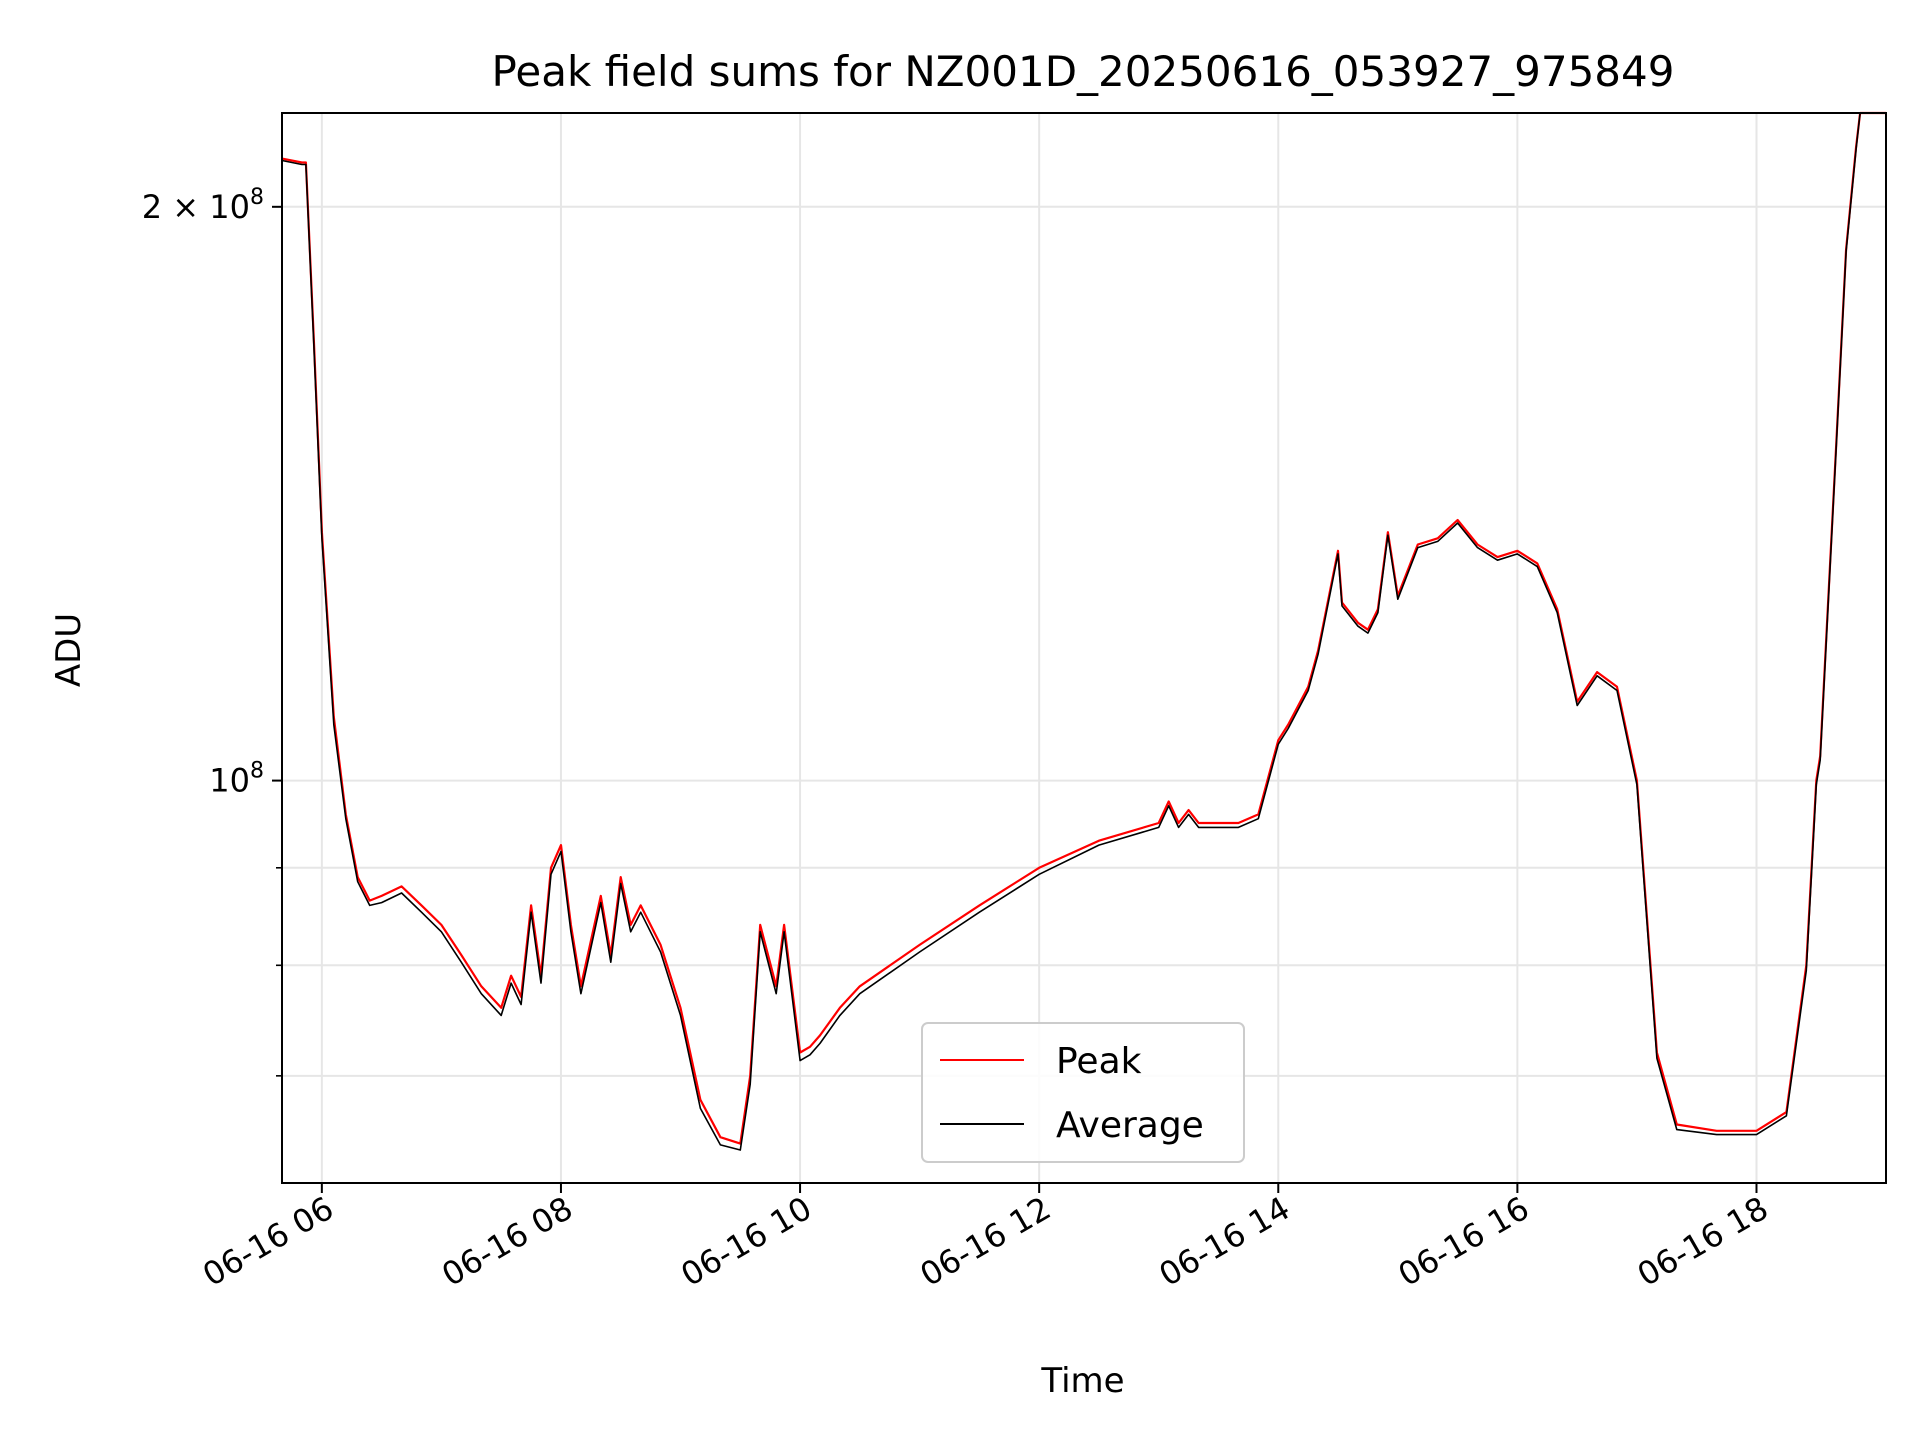 Image resolution: width=1920 pixels, height=1445 pixels. Describe the element at coordinates (1082, 1381) in the screenshot. I see `x-axis-label: Time` at that location.